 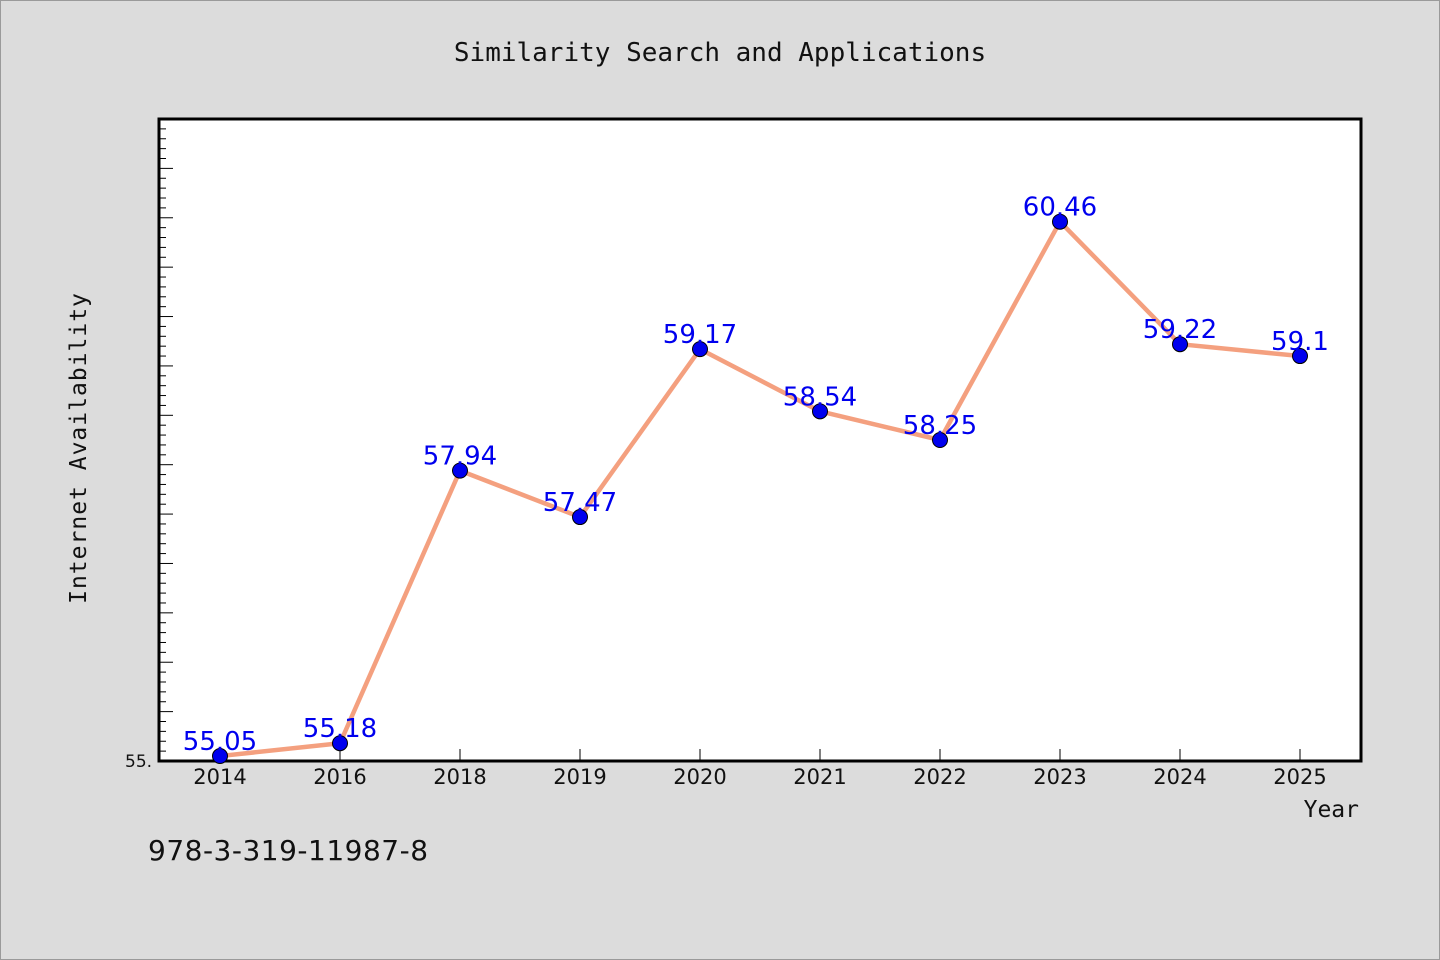 What do you see at coordinates (460, 457) in the screenshot?
I see `data-label: 57.94` at bounding box center [460, 457].